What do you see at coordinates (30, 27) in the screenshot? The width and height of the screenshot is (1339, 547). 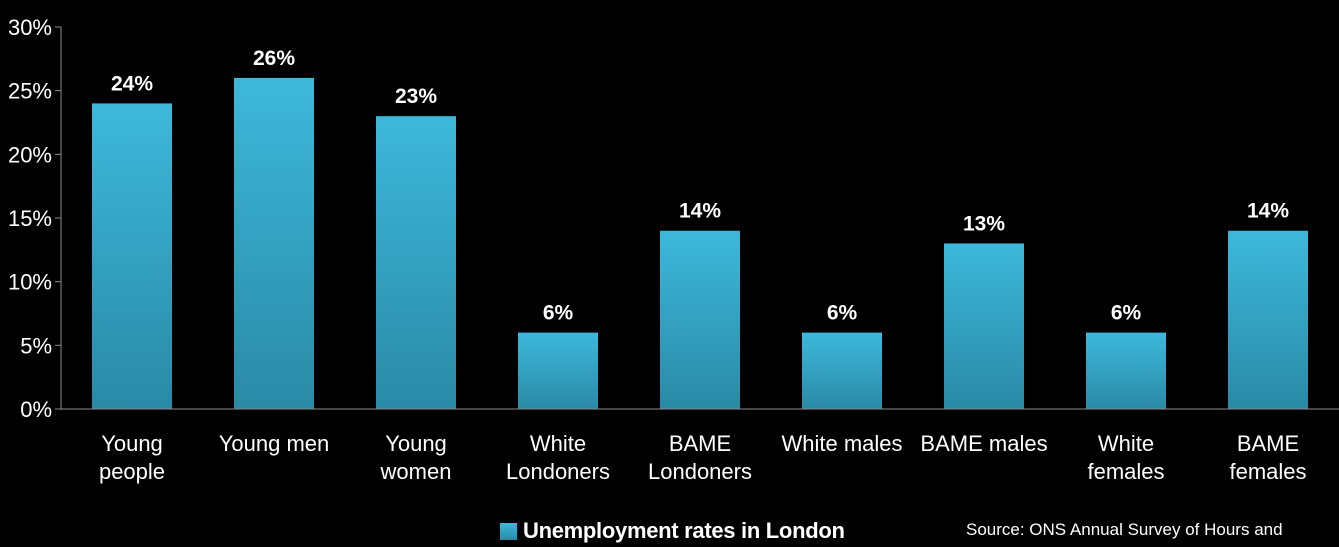 I see `y-tick-label: 30%` at bounding box center [30, 27].